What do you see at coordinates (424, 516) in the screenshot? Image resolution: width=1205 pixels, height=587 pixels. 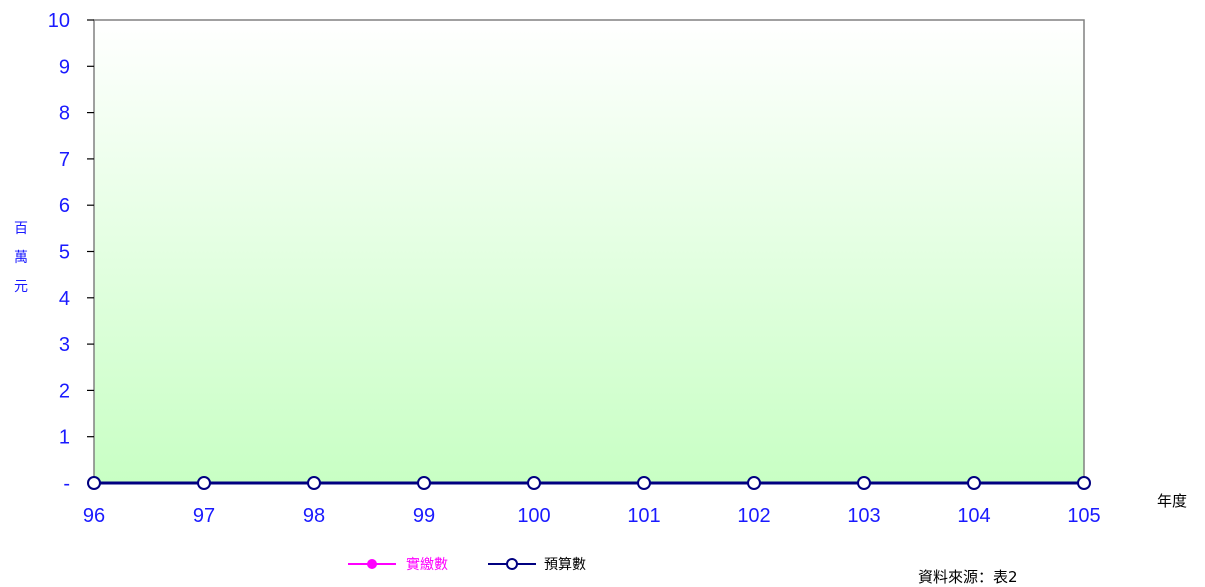 I see `x-tick-label: 99` at bounding box center [424, 516].